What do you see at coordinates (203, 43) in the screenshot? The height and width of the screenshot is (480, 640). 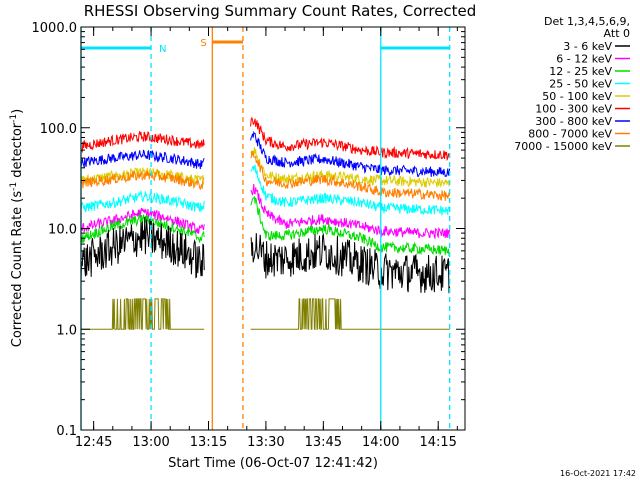 I see `flag-label-S: S` at bounding box center [203, 43].